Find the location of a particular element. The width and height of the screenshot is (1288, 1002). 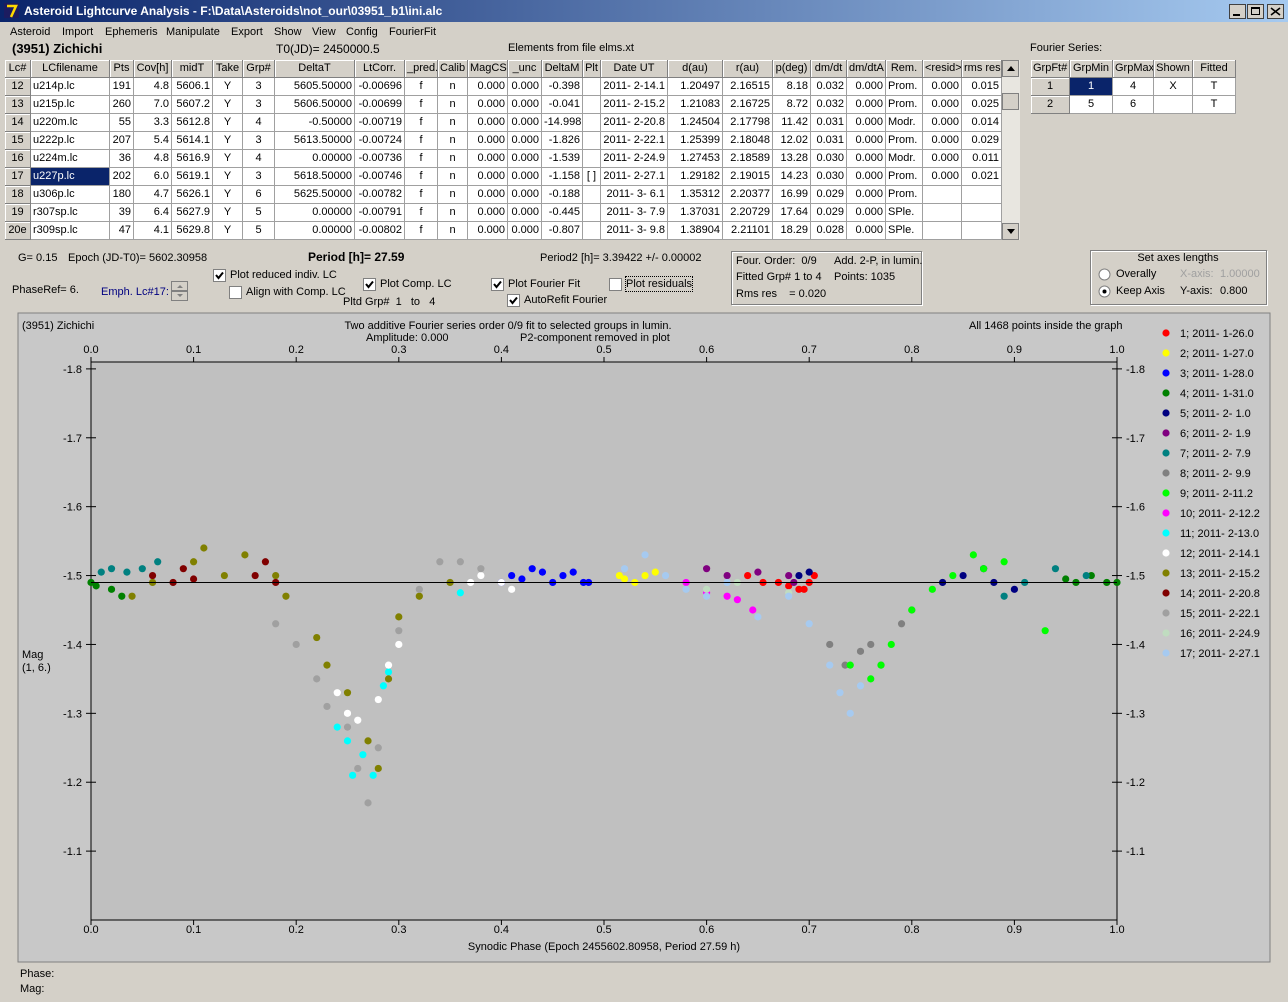

table-cell: 5618.50000 is located at coordinates (315, 177).